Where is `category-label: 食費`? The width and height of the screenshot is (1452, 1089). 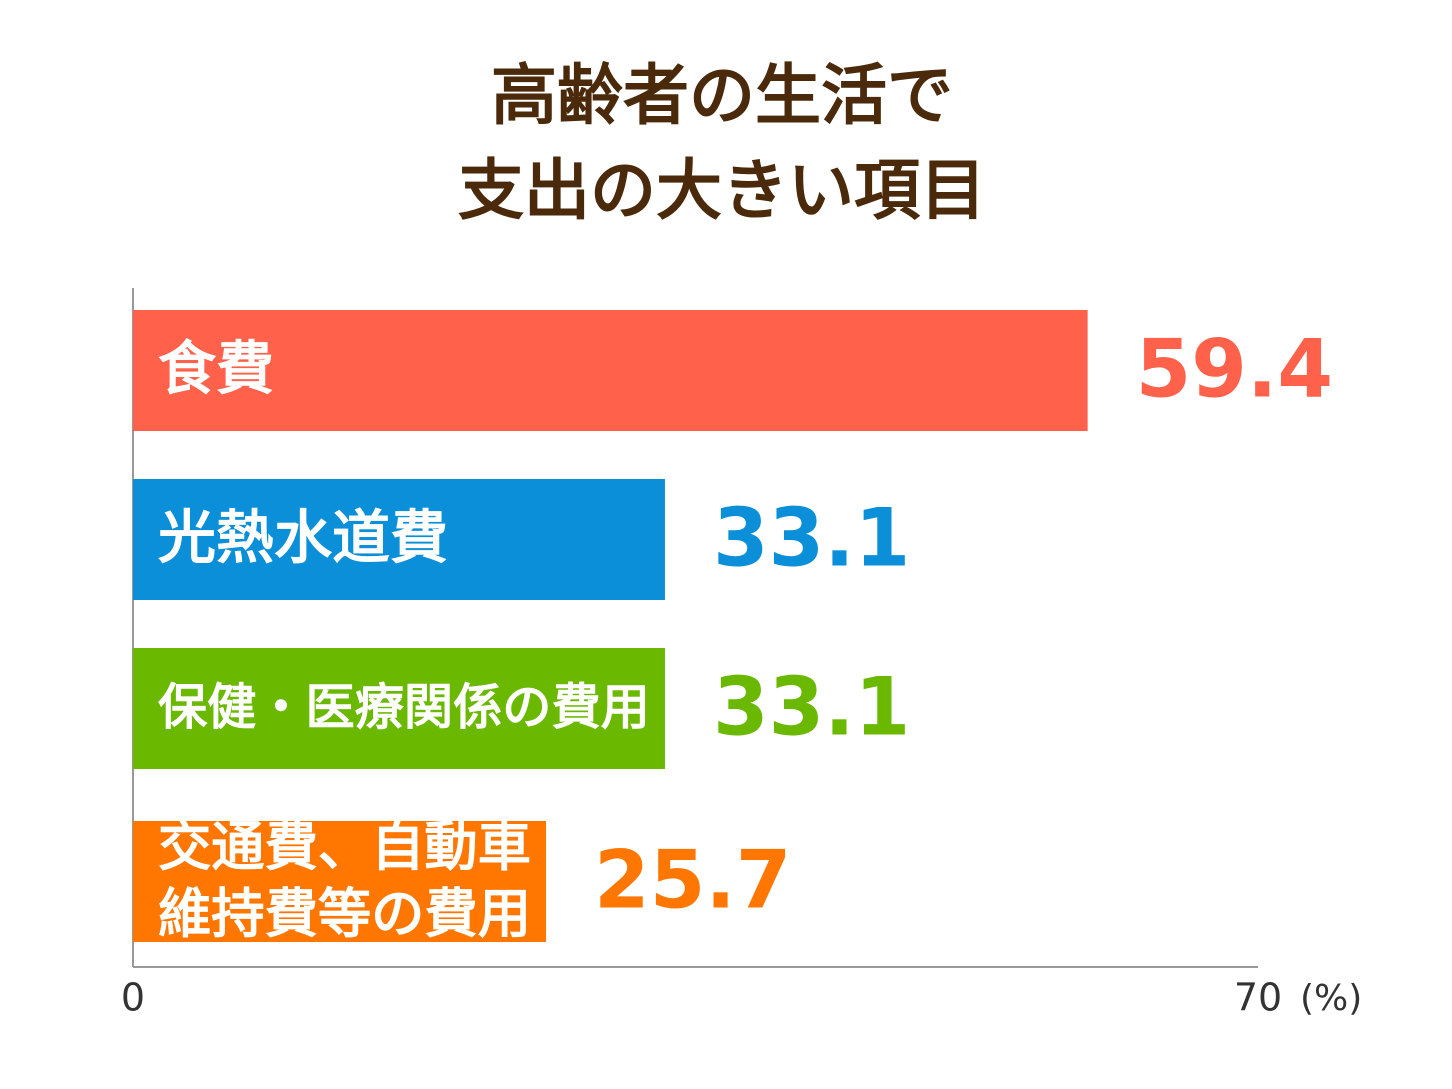
category-label: 食費 is located at coordinates (216, 369).